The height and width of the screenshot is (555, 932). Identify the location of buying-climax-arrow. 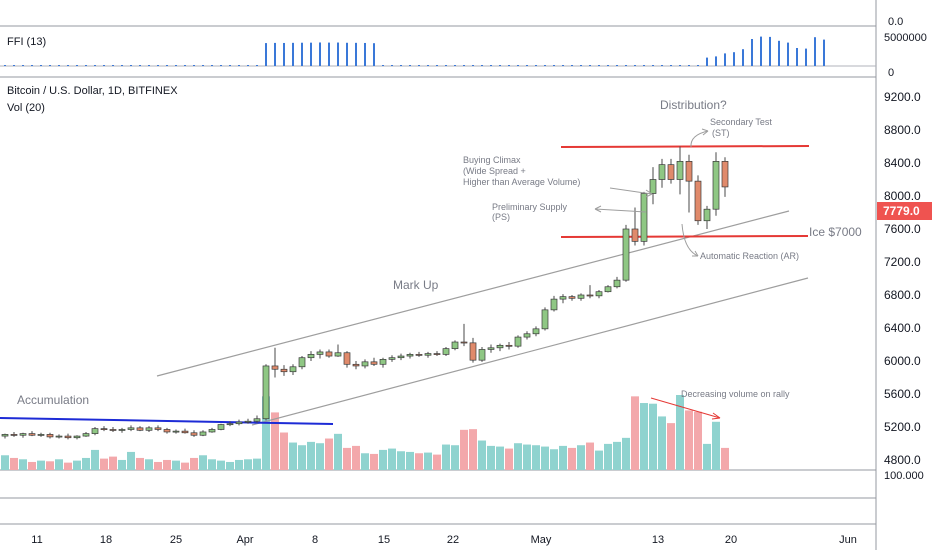
(631, 191).